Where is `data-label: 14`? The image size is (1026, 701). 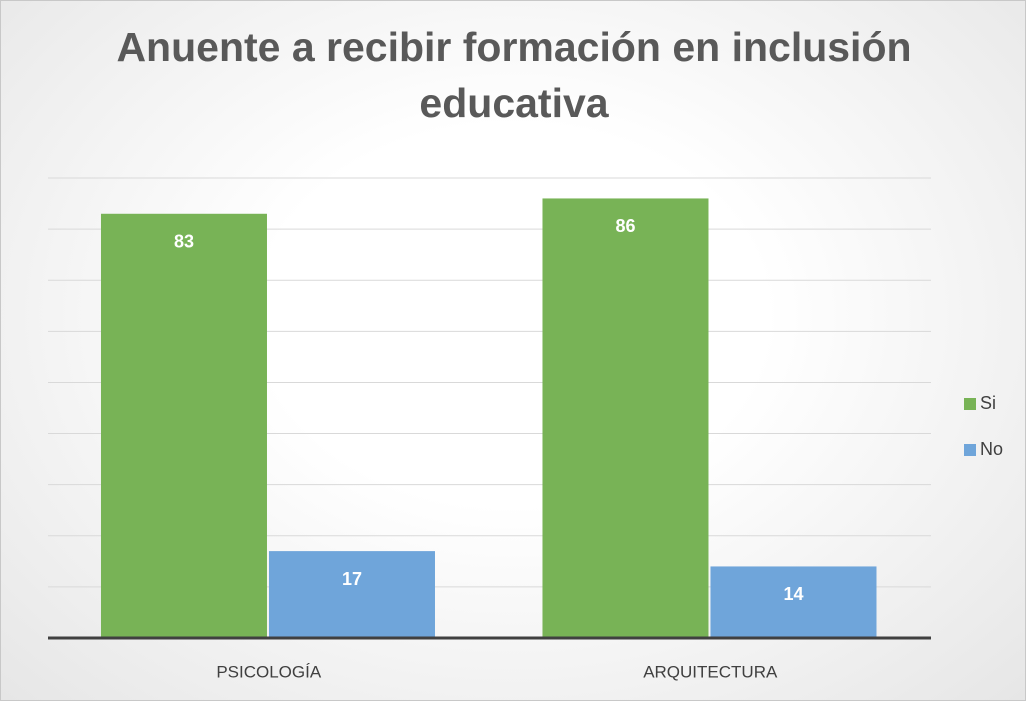 data-label: 14 is located at coordinates (793, 594).